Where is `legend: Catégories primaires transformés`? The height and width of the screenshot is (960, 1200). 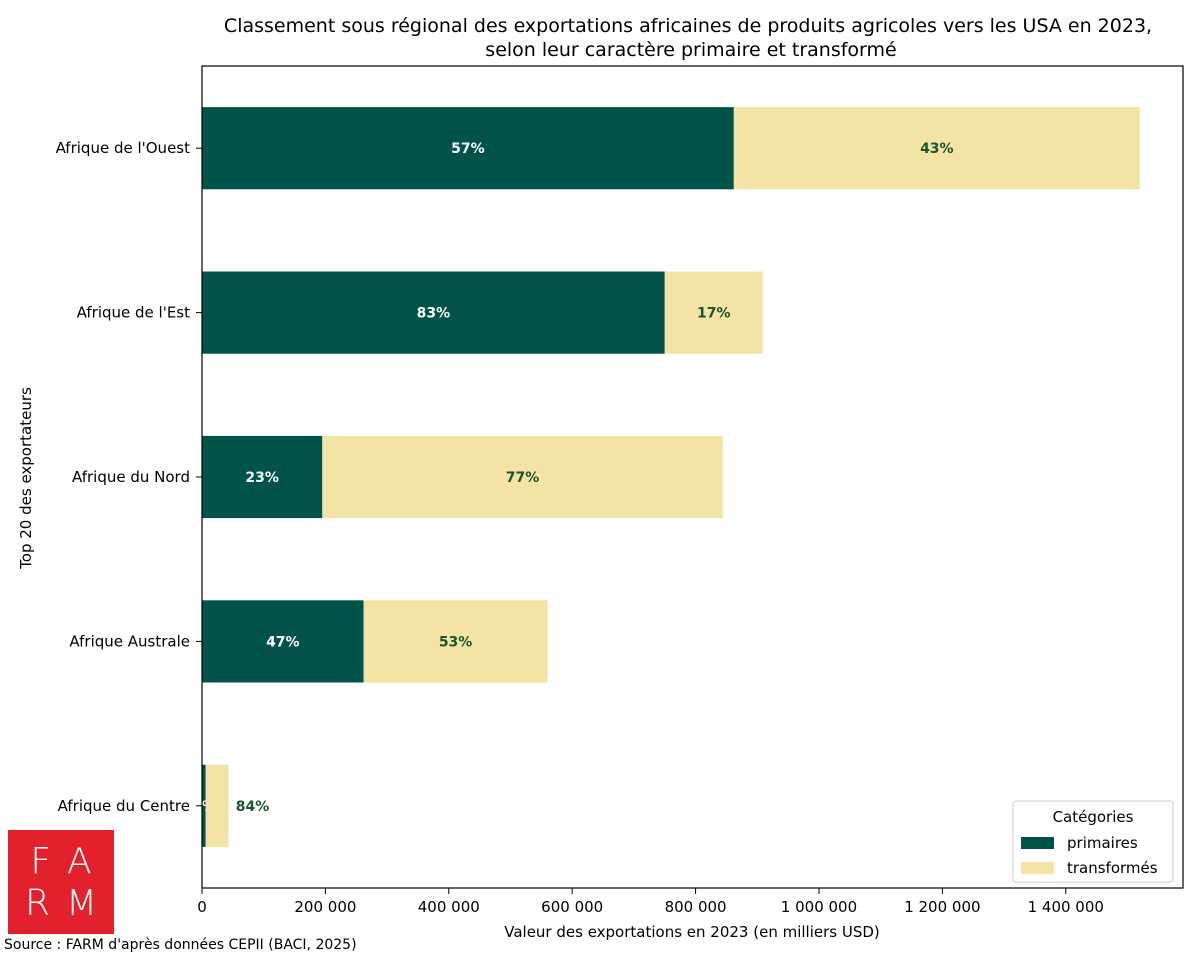 legend: Catégories primaires transformés is located at coordinates (1093, 841).